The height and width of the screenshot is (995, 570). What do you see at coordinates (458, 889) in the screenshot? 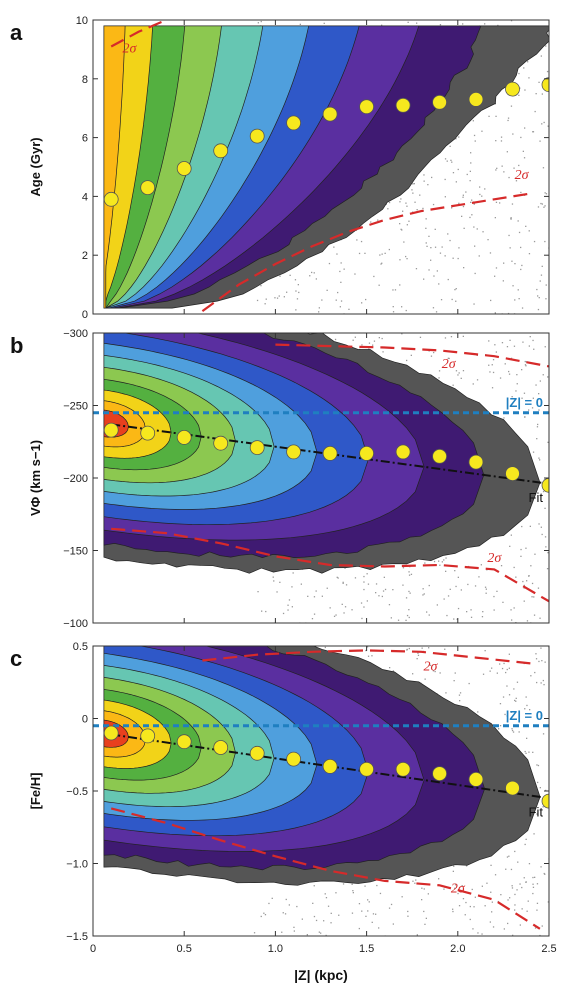
I see `sigma-label: 2σ` at bounding box center [458, 889].